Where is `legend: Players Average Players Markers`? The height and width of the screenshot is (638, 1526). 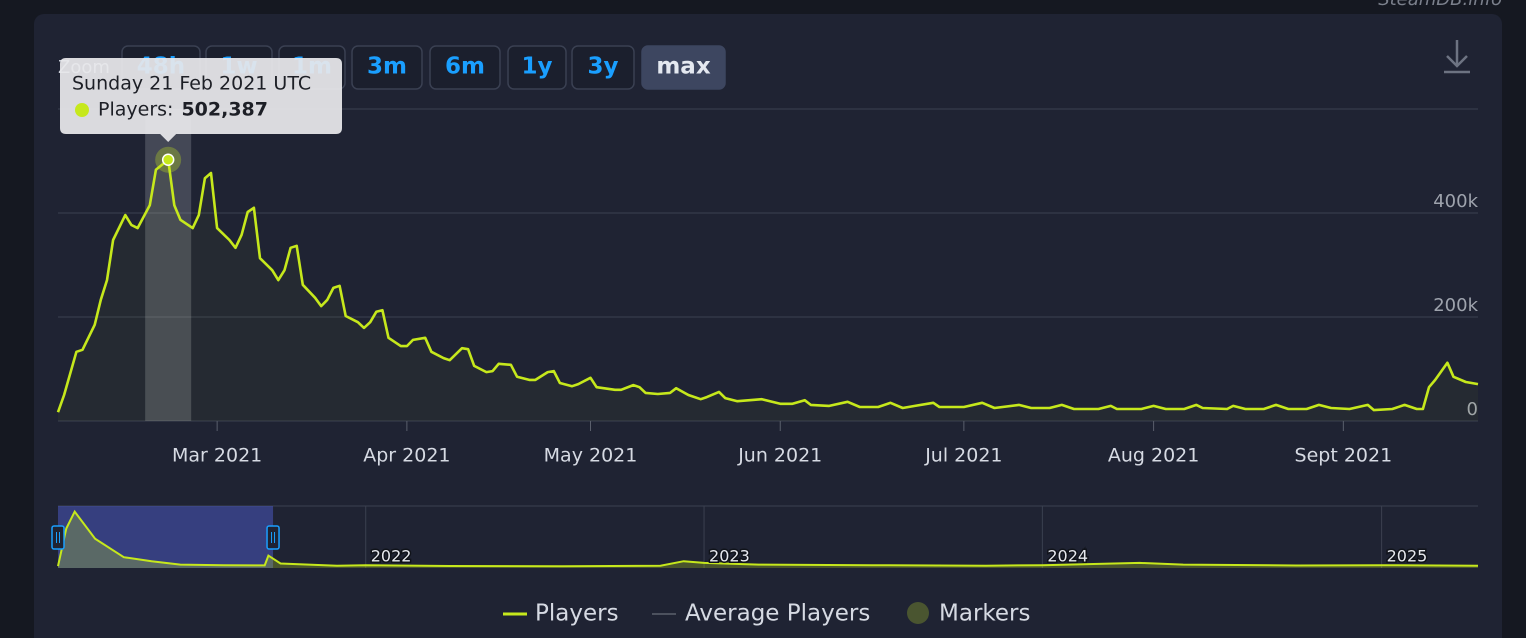
legend: Players Average Players Markers is located at coordinates (766, 614).